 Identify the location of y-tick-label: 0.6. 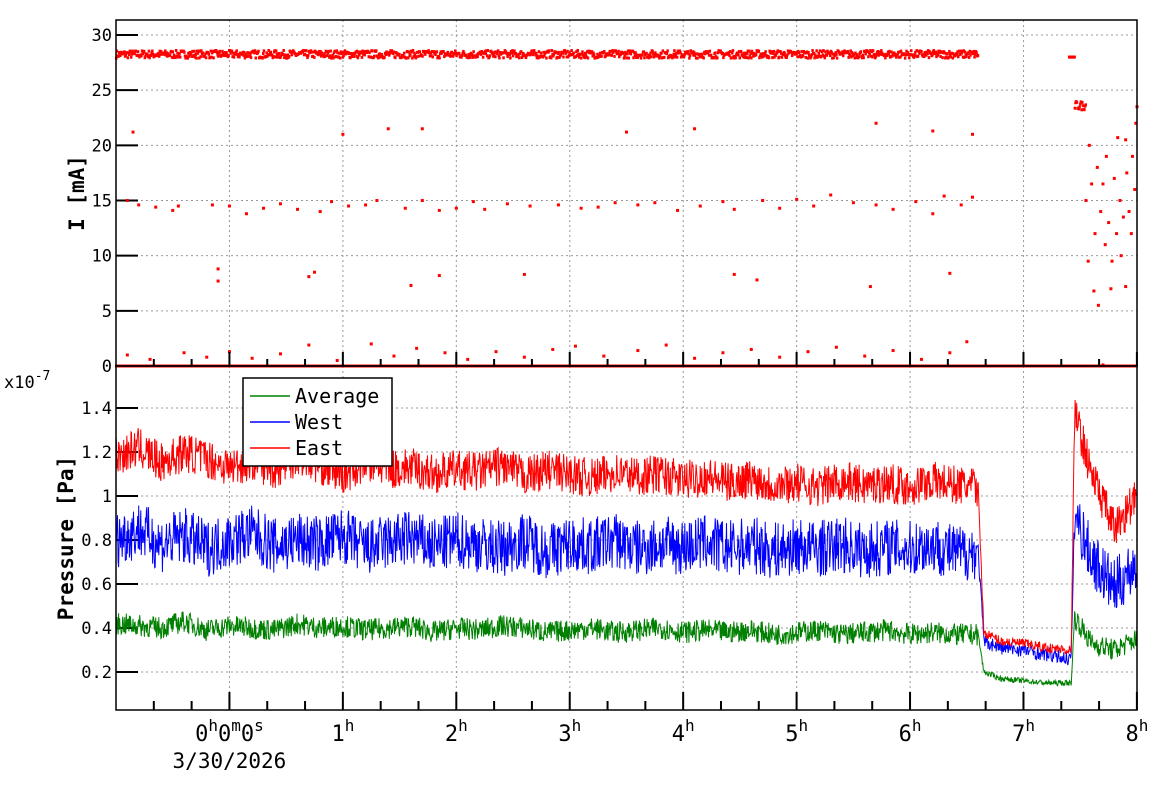
(96, 585).